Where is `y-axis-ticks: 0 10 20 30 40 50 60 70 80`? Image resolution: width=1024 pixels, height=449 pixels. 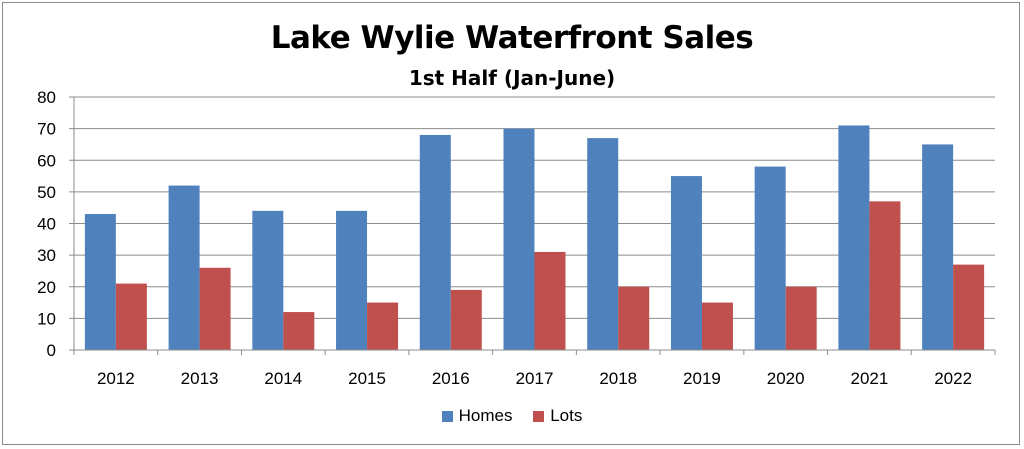
y-axis-ticks: 0 10 20 30 40 50 60 70 80 is located at coordinates (55, 224).